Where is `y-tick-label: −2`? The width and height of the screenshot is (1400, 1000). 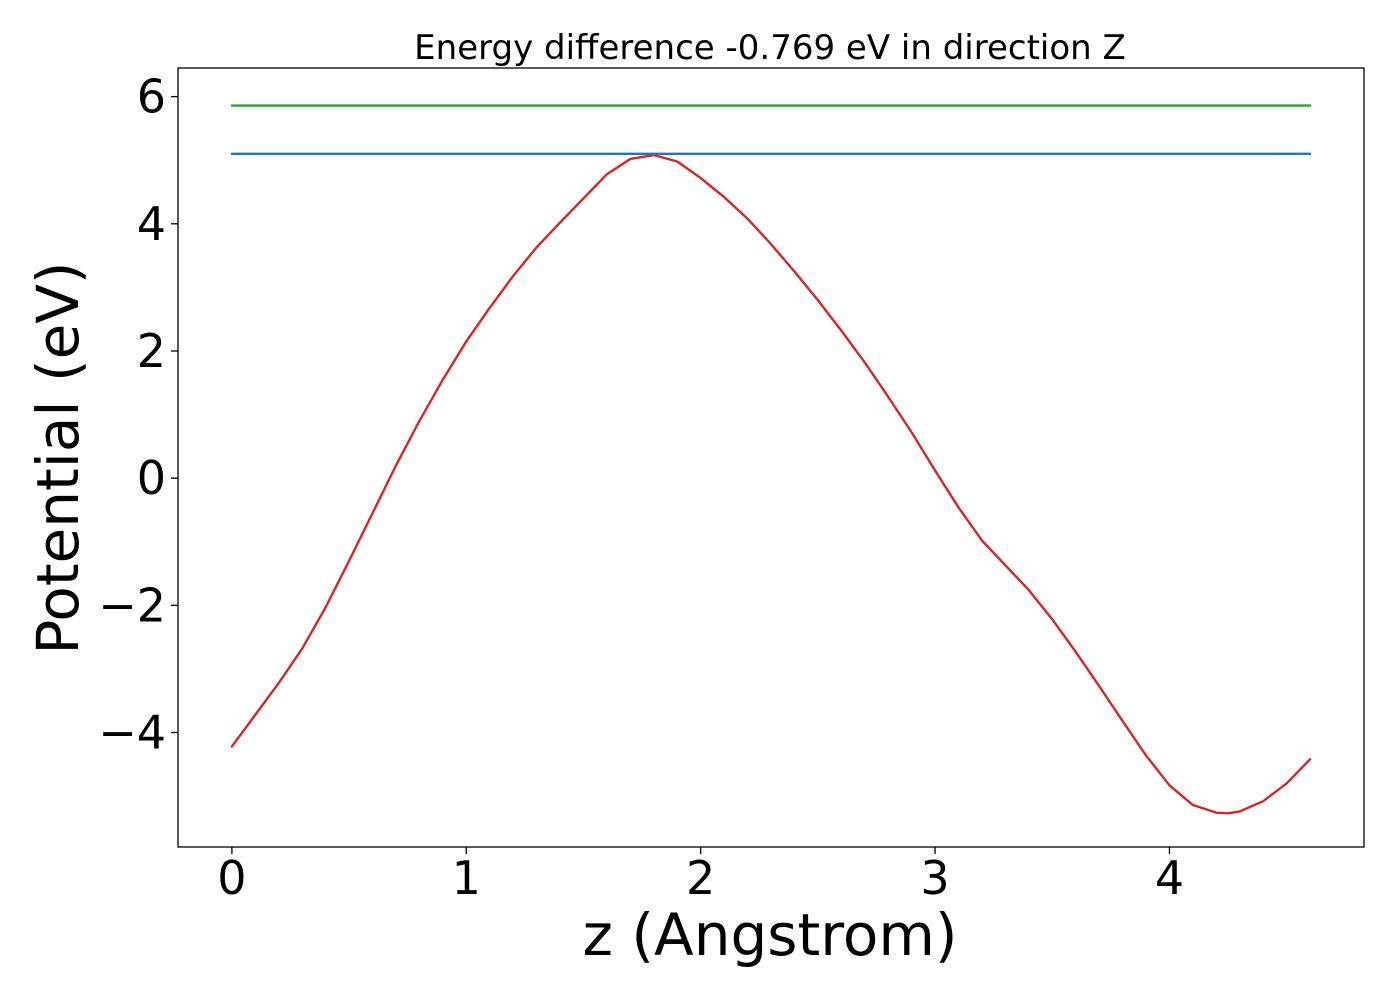 y-tick-label: −2 is located at coordinates (132, 605).